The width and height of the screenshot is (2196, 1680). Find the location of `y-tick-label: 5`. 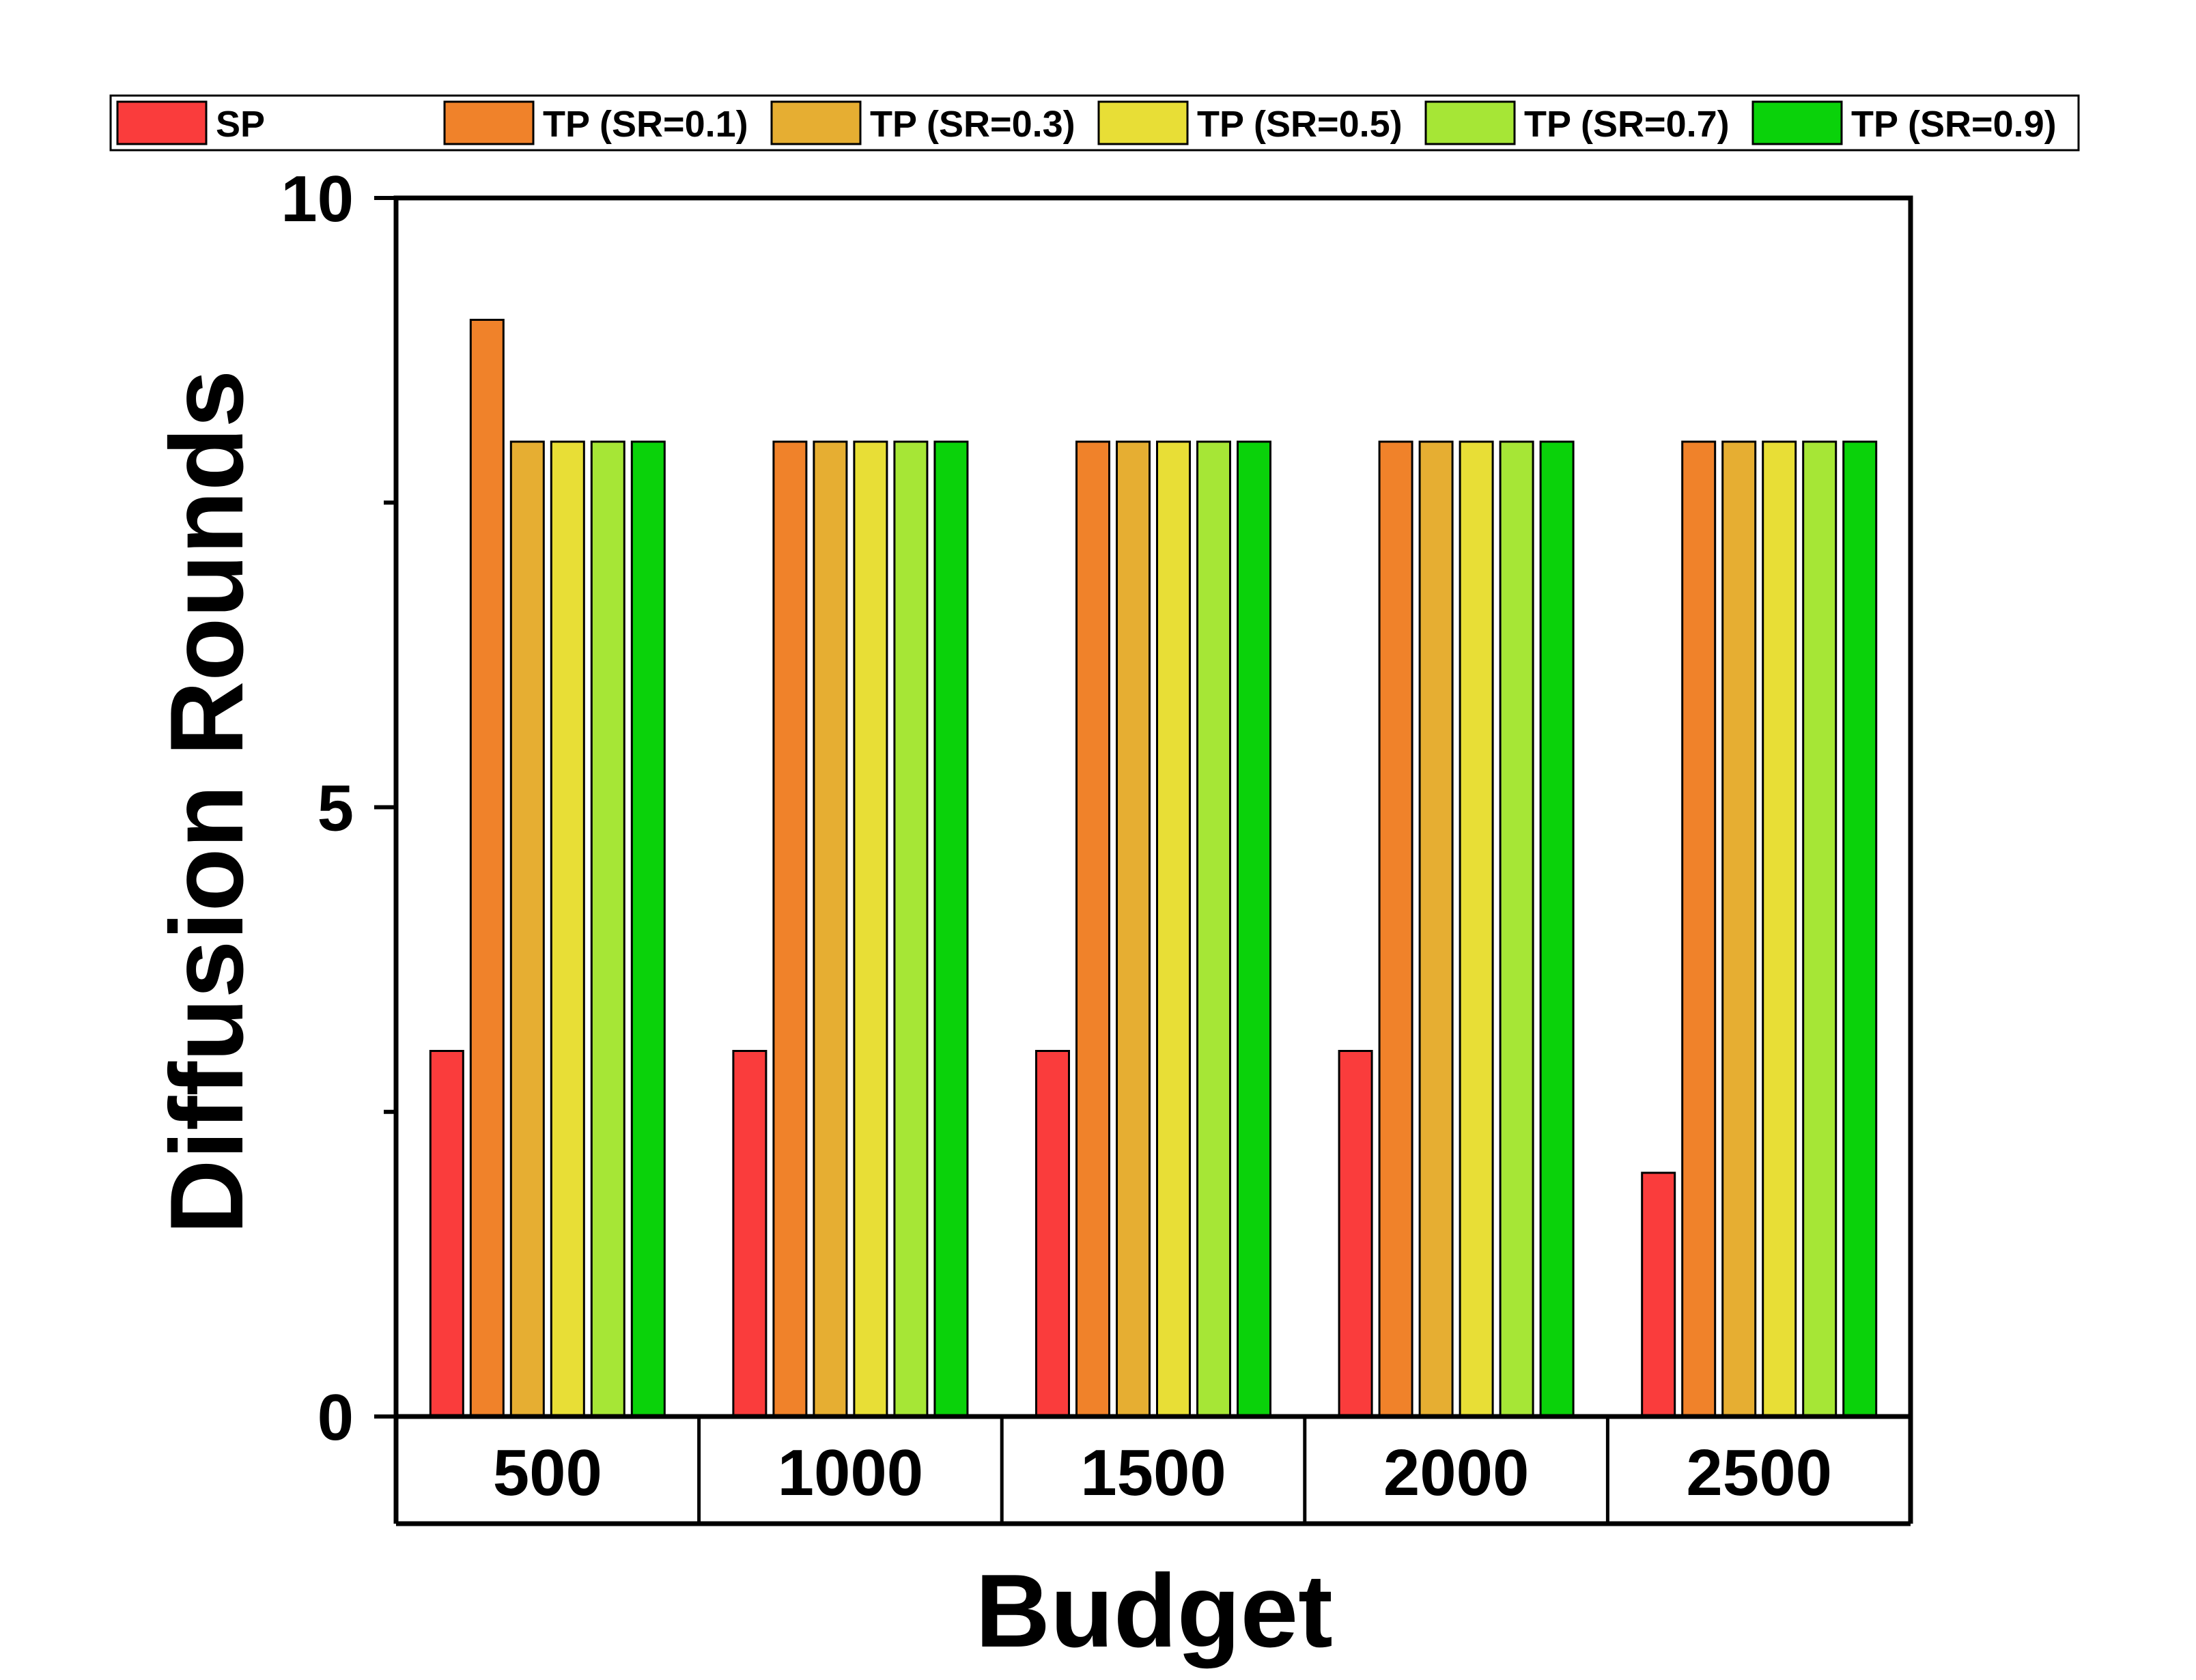

y-tick-label: 5 is located at coordinates (336, 808).